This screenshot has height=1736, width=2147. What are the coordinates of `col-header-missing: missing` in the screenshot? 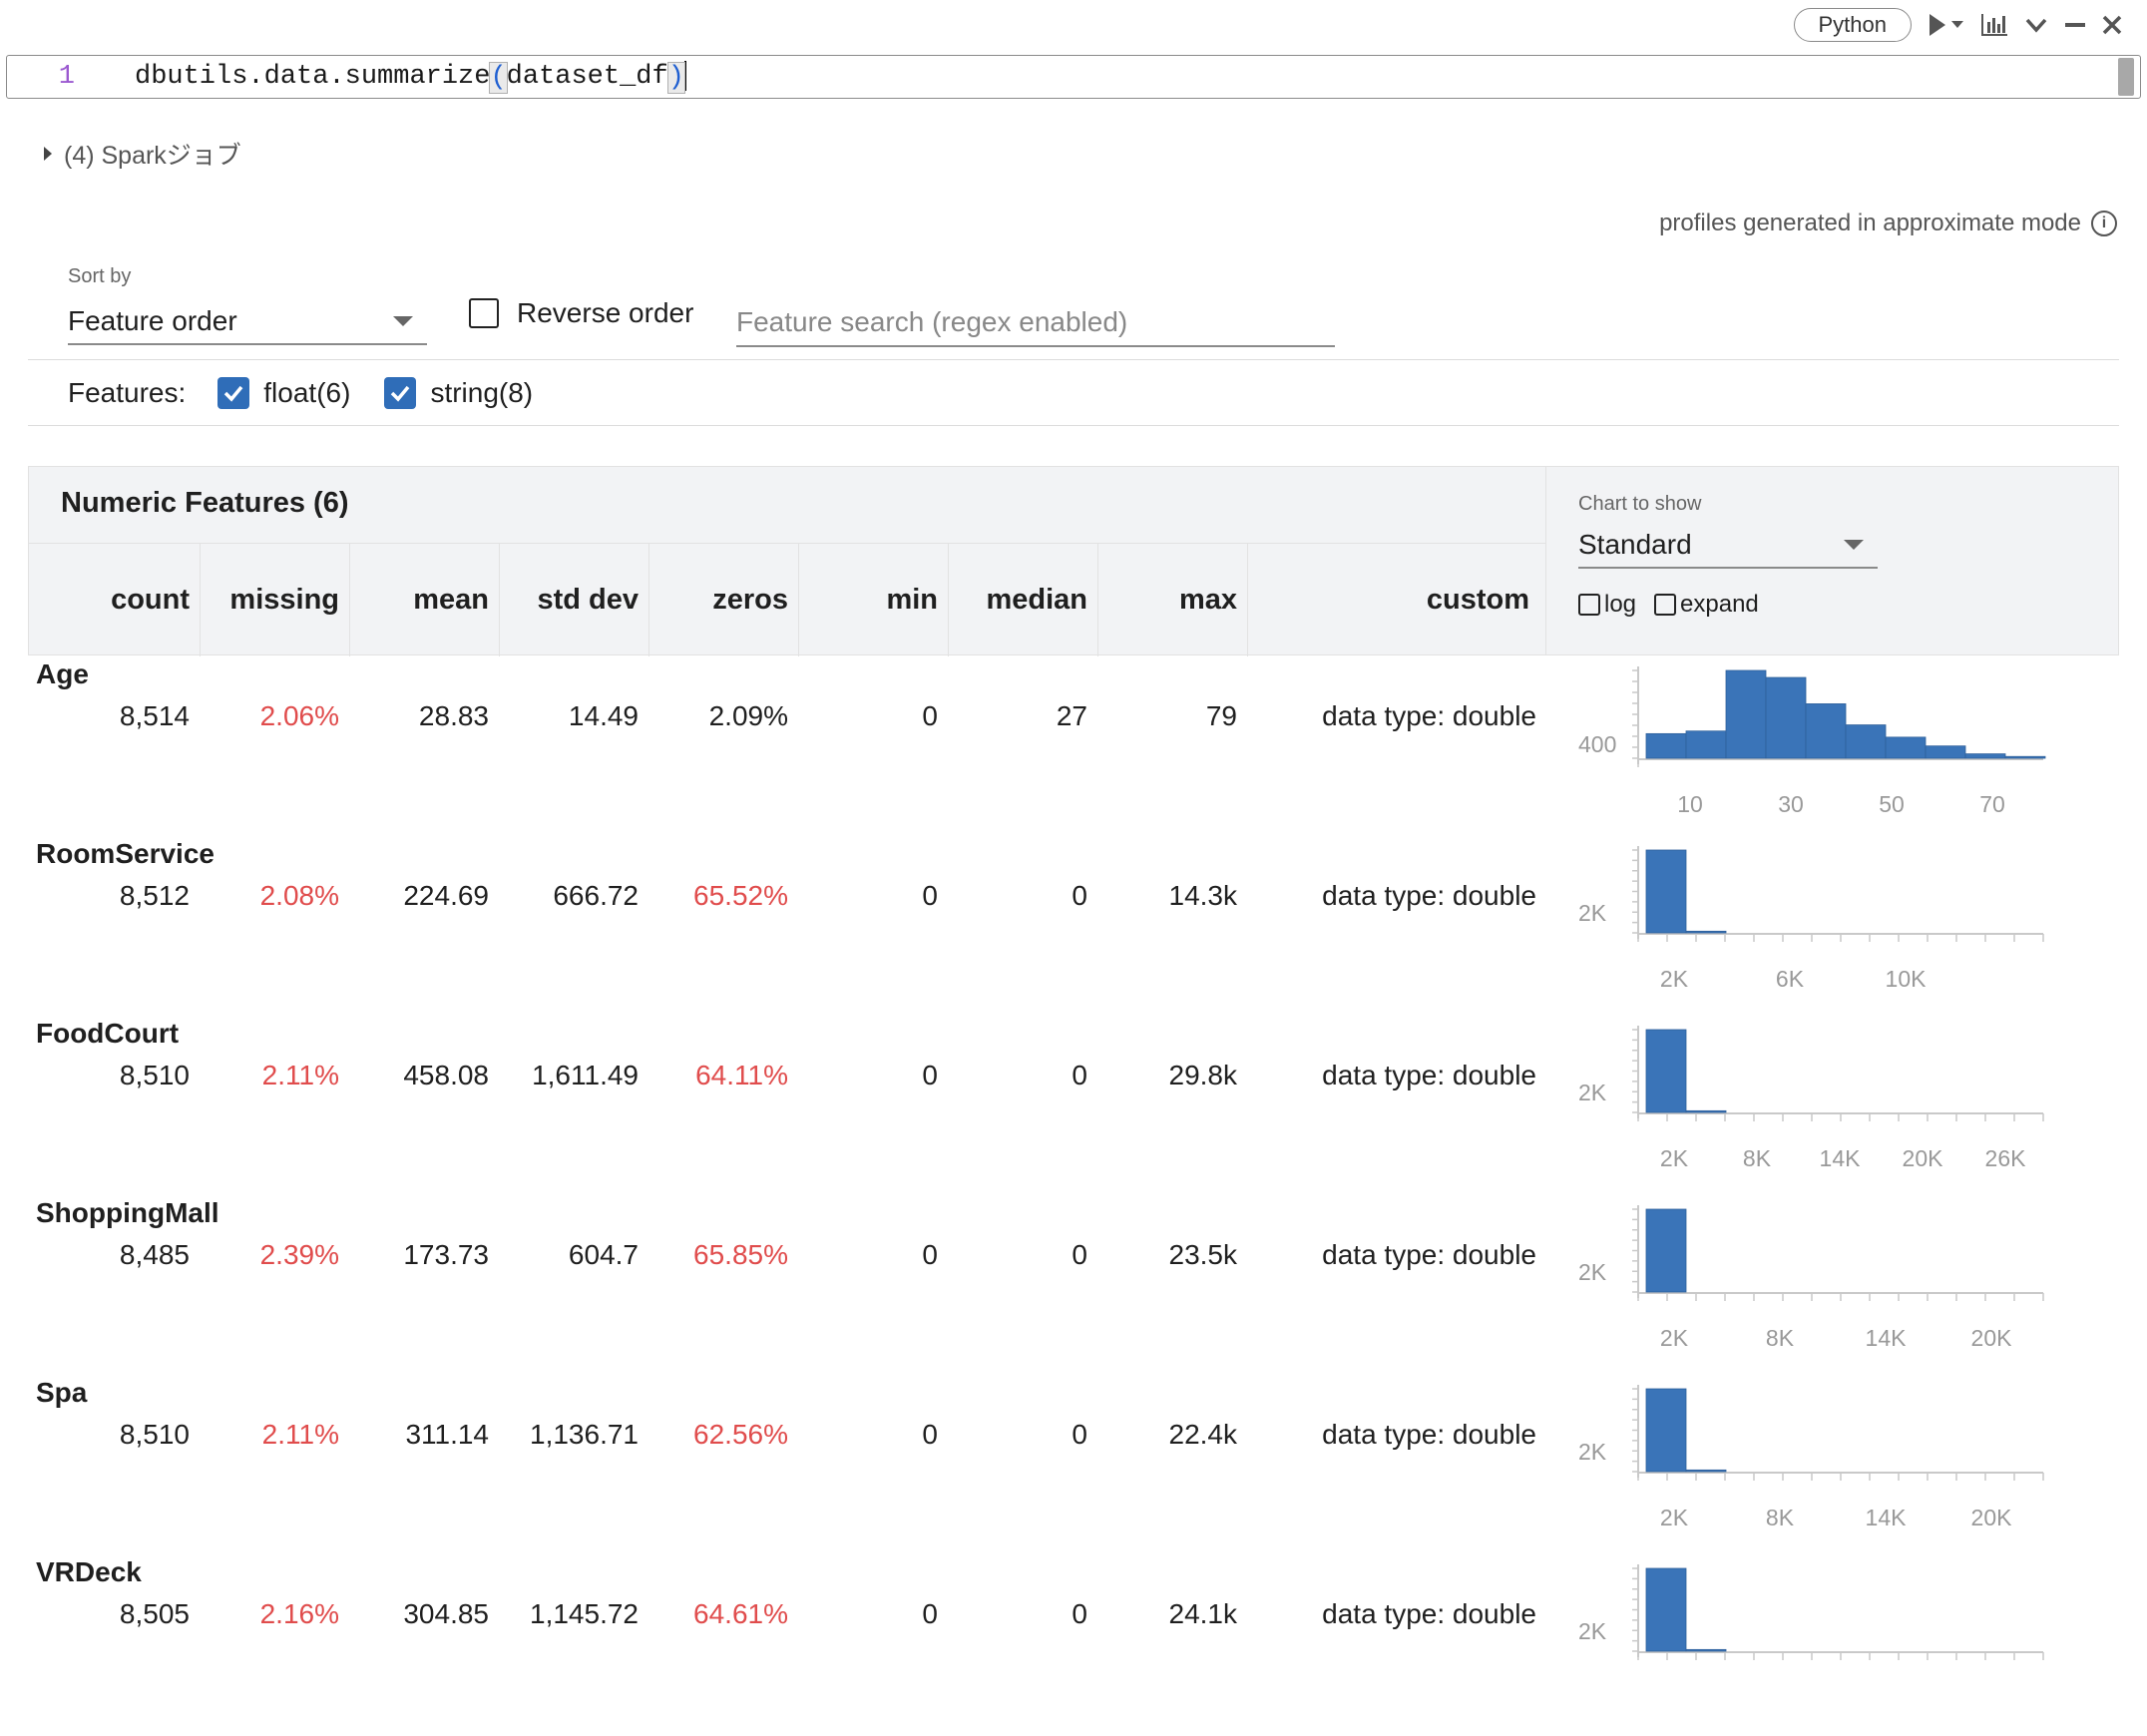 It's located at (275, 600).